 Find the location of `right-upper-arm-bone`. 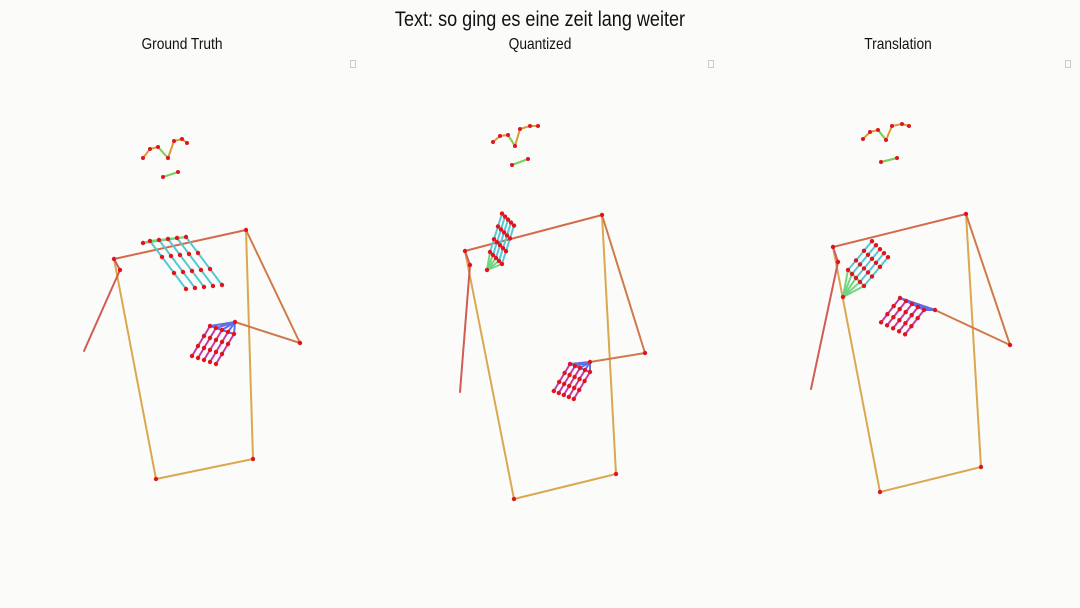

right-upper-arm-bone is located at coordinates (623, 284).